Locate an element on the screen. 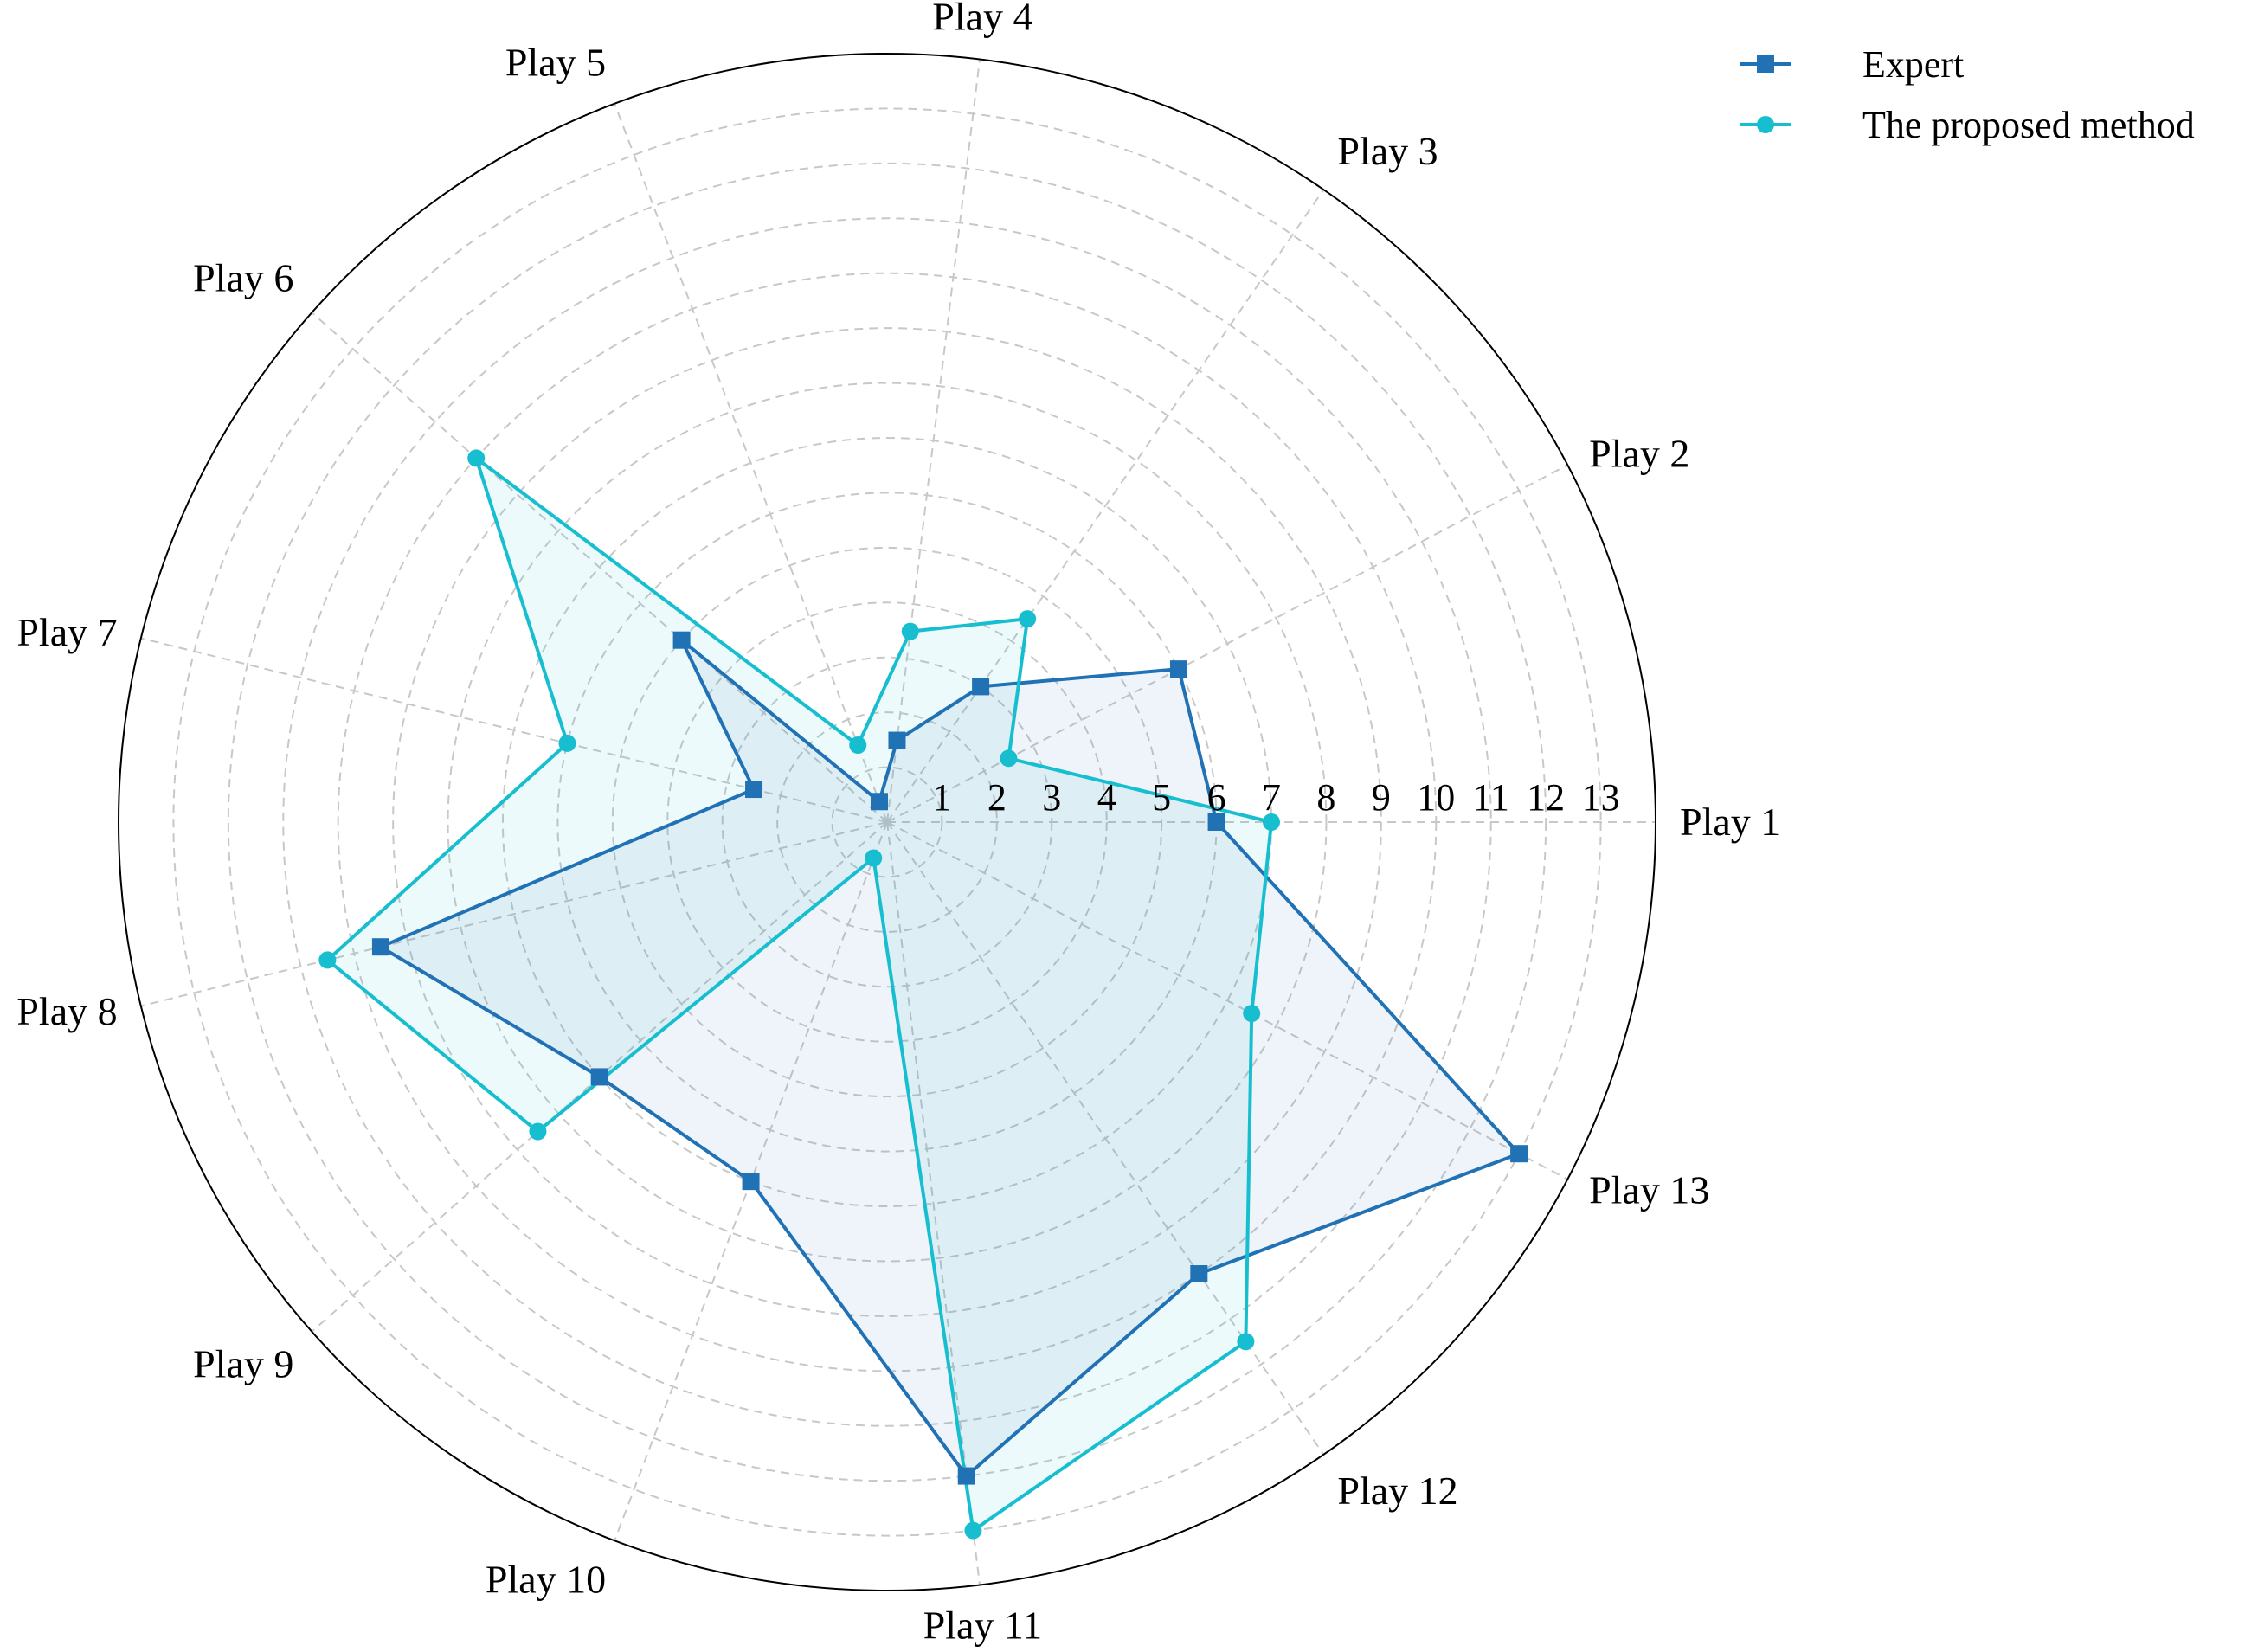  axis-label: Play 2 is located at coordinates (1639, 453).